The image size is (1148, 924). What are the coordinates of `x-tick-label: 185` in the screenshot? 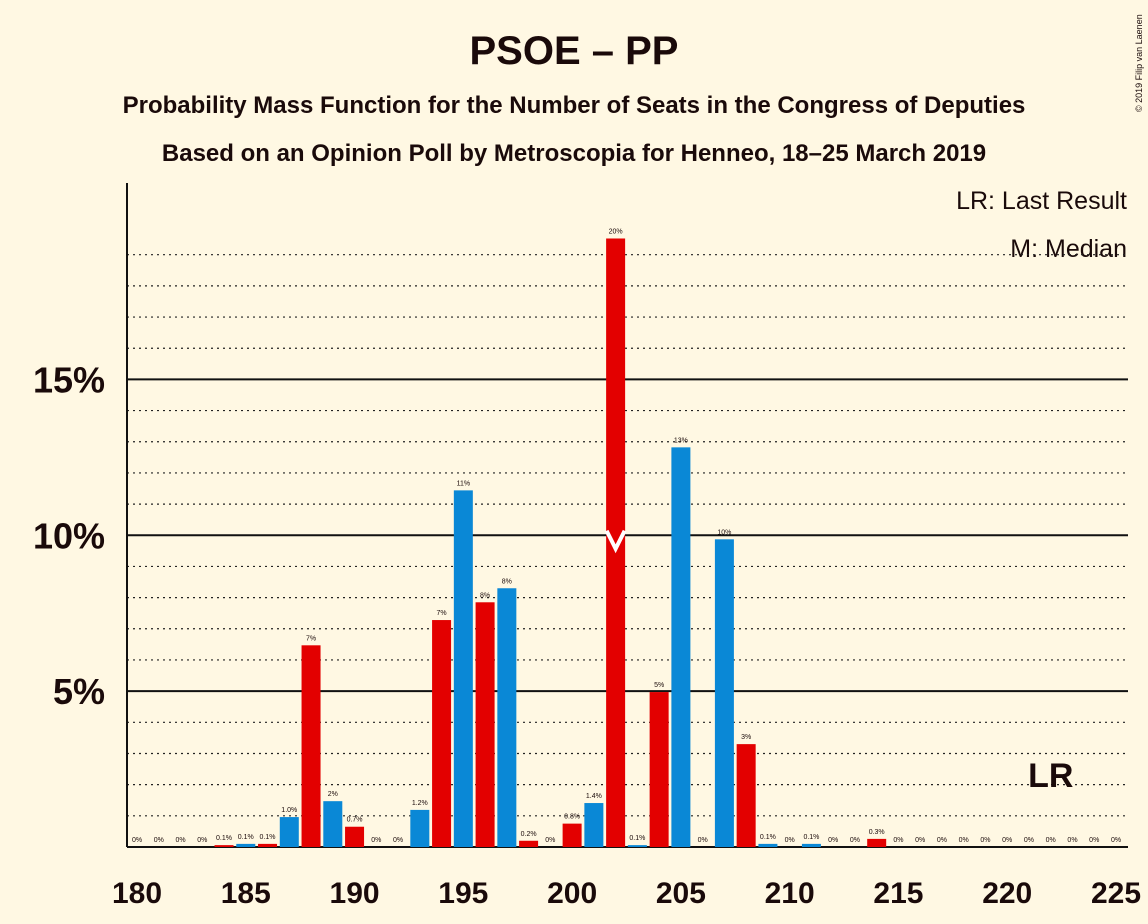 It's located at (246, 893).